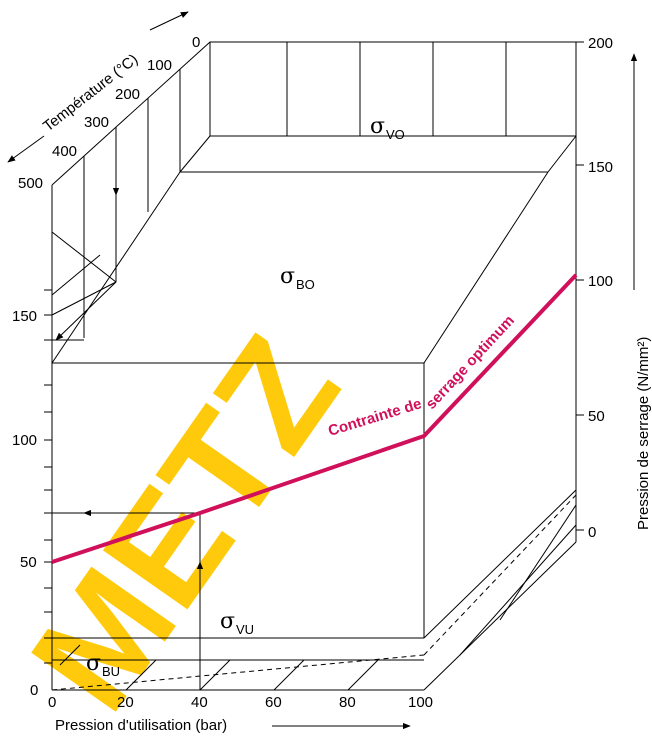 Image resolution: width=652 pixels, height=737 pixels. What do you see at coordinates (347, 702) in the screenshot?
I see `svg-text: 80` at bounding box center [347, 702].